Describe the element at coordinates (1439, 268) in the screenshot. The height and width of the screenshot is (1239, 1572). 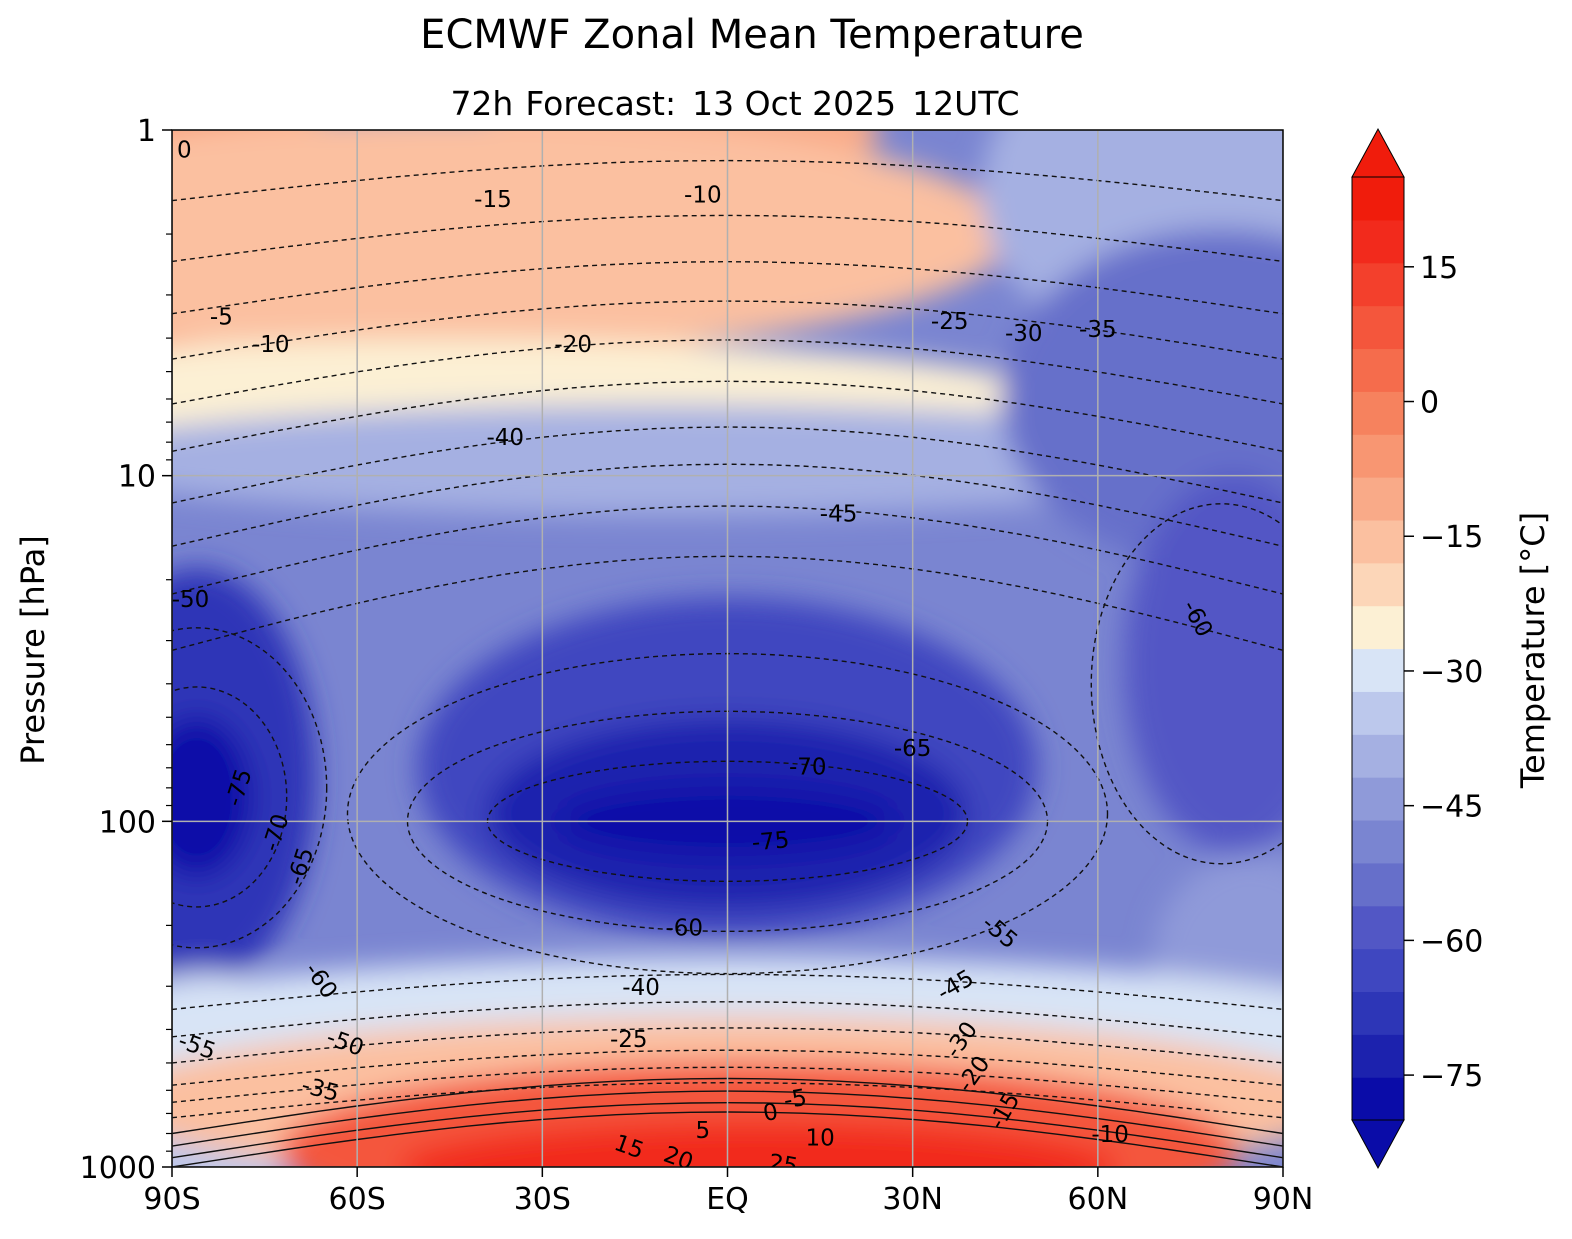
I see `colorbar-tick-label: 15` at that location.